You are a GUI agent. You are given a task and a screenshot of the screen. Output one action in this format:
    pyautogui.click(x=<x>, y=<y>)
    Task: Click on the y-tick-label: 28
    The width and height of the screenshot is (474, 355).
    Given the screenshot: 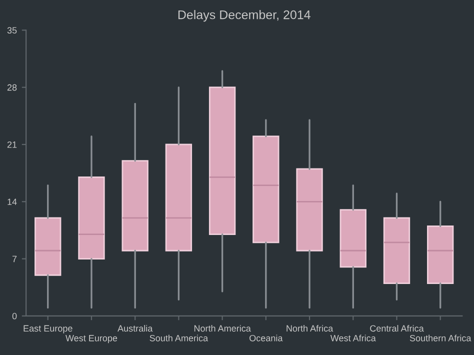 What is the action you would take?
    pyautogui.click(x=12, y=87)
    